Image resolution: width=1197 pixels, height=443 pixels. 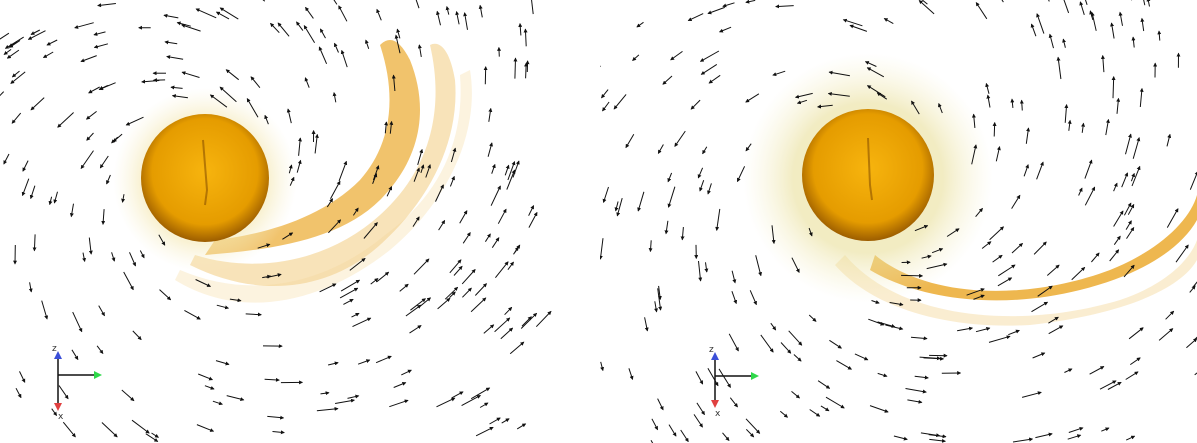 What do you see at coordinates (711, 350) in the screenshot?
I see `z-axis-label: z` at bounding box center [711, 350].